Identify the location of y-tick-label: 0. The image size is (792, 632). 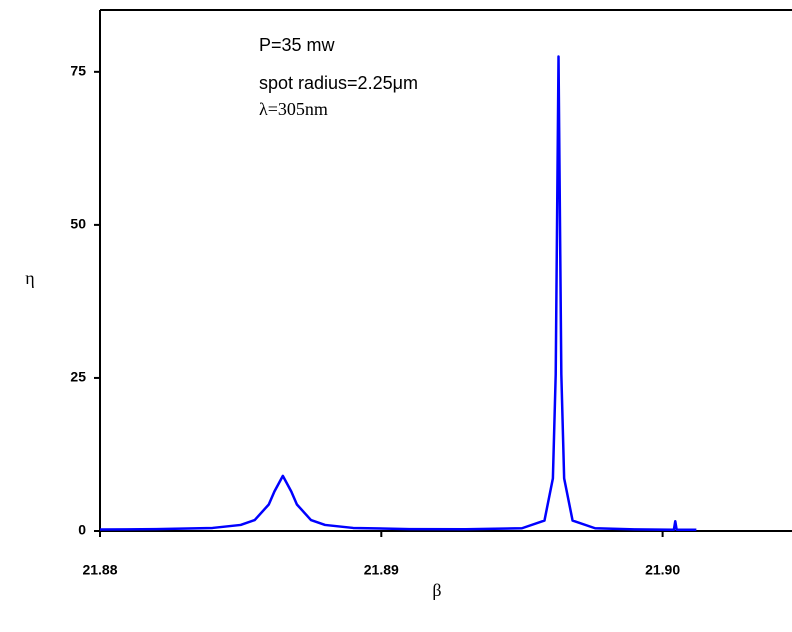
(82, 530).